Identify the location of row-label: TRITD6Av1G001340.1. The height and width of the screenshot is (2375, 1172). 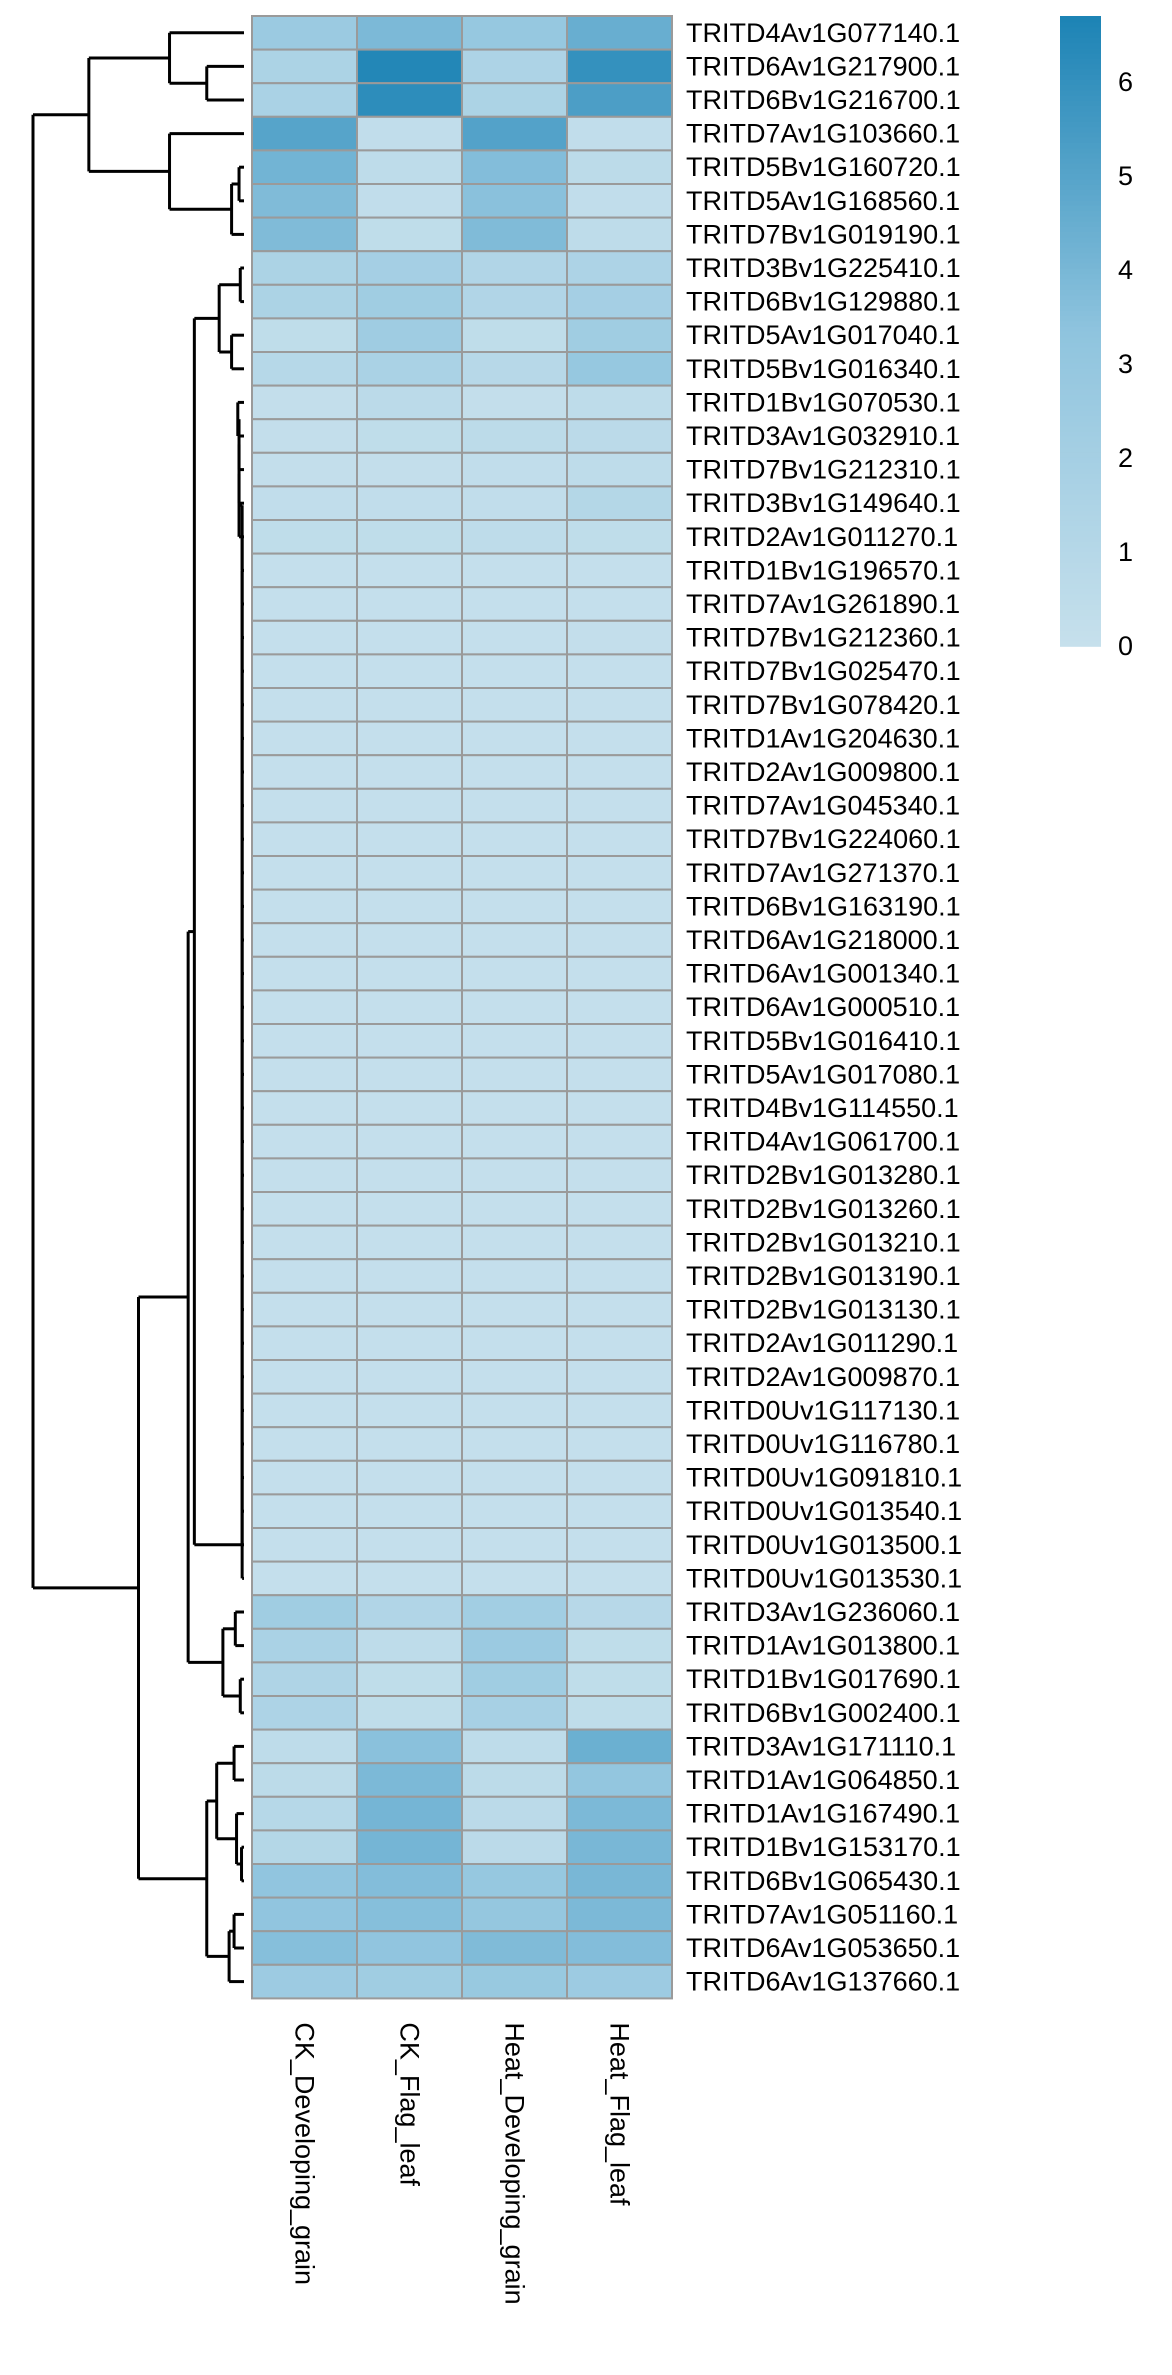
(823, 974).